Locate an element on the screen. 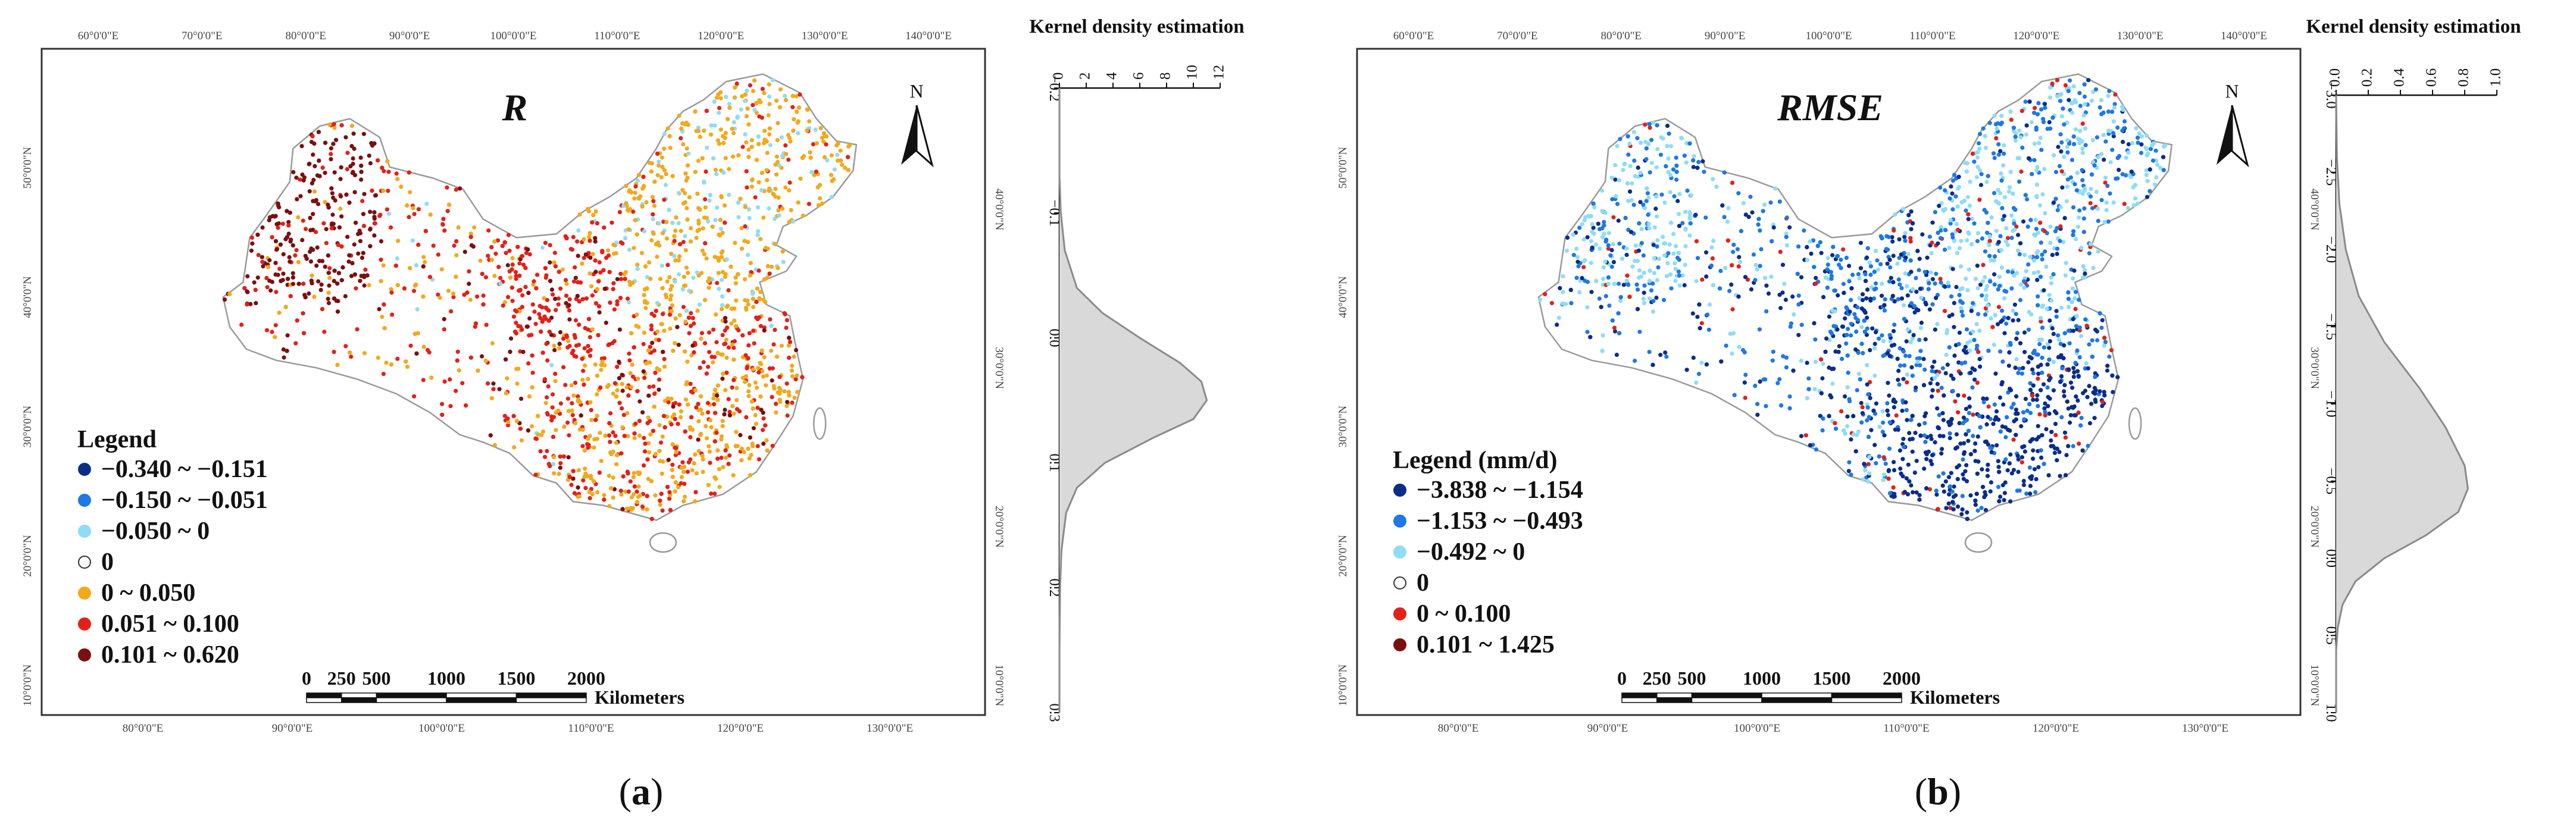 The width and height of the screenshot is (2576, 834). left-latitude-label: 50°0'0"N is located at coordinates (1343, 167).